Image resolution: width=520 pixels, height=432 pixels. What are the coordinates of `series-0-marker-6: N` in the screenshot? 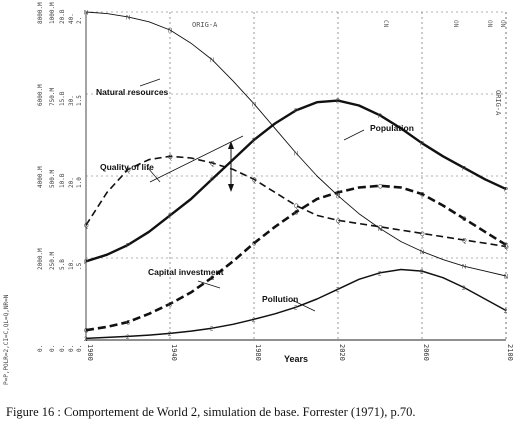 It's located at (212, 61).